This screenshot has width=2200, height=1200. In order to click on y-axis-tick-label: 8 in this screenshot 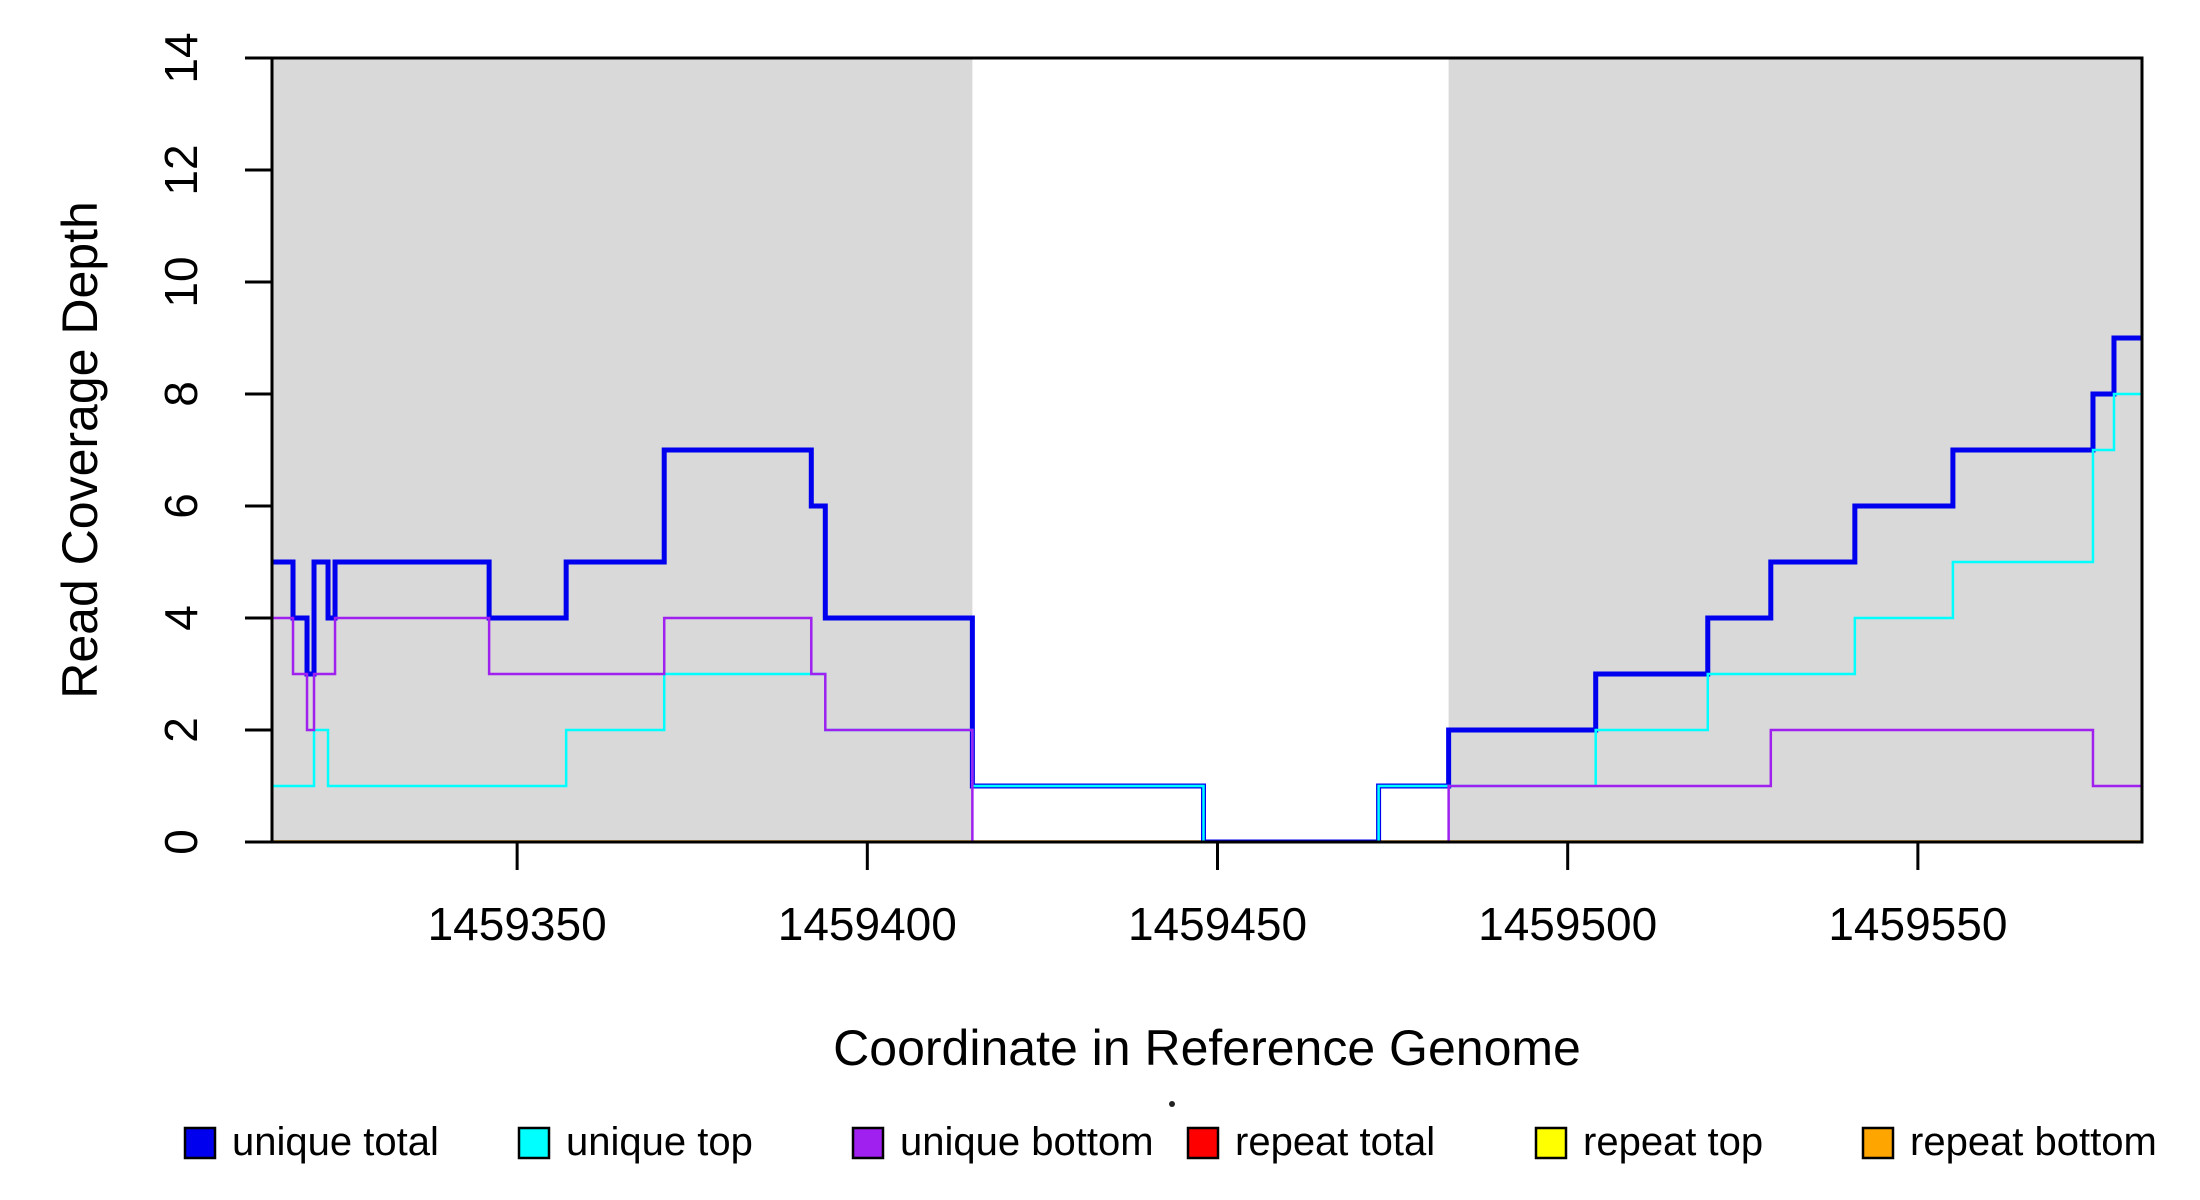, I will do `click(181, 394)`.